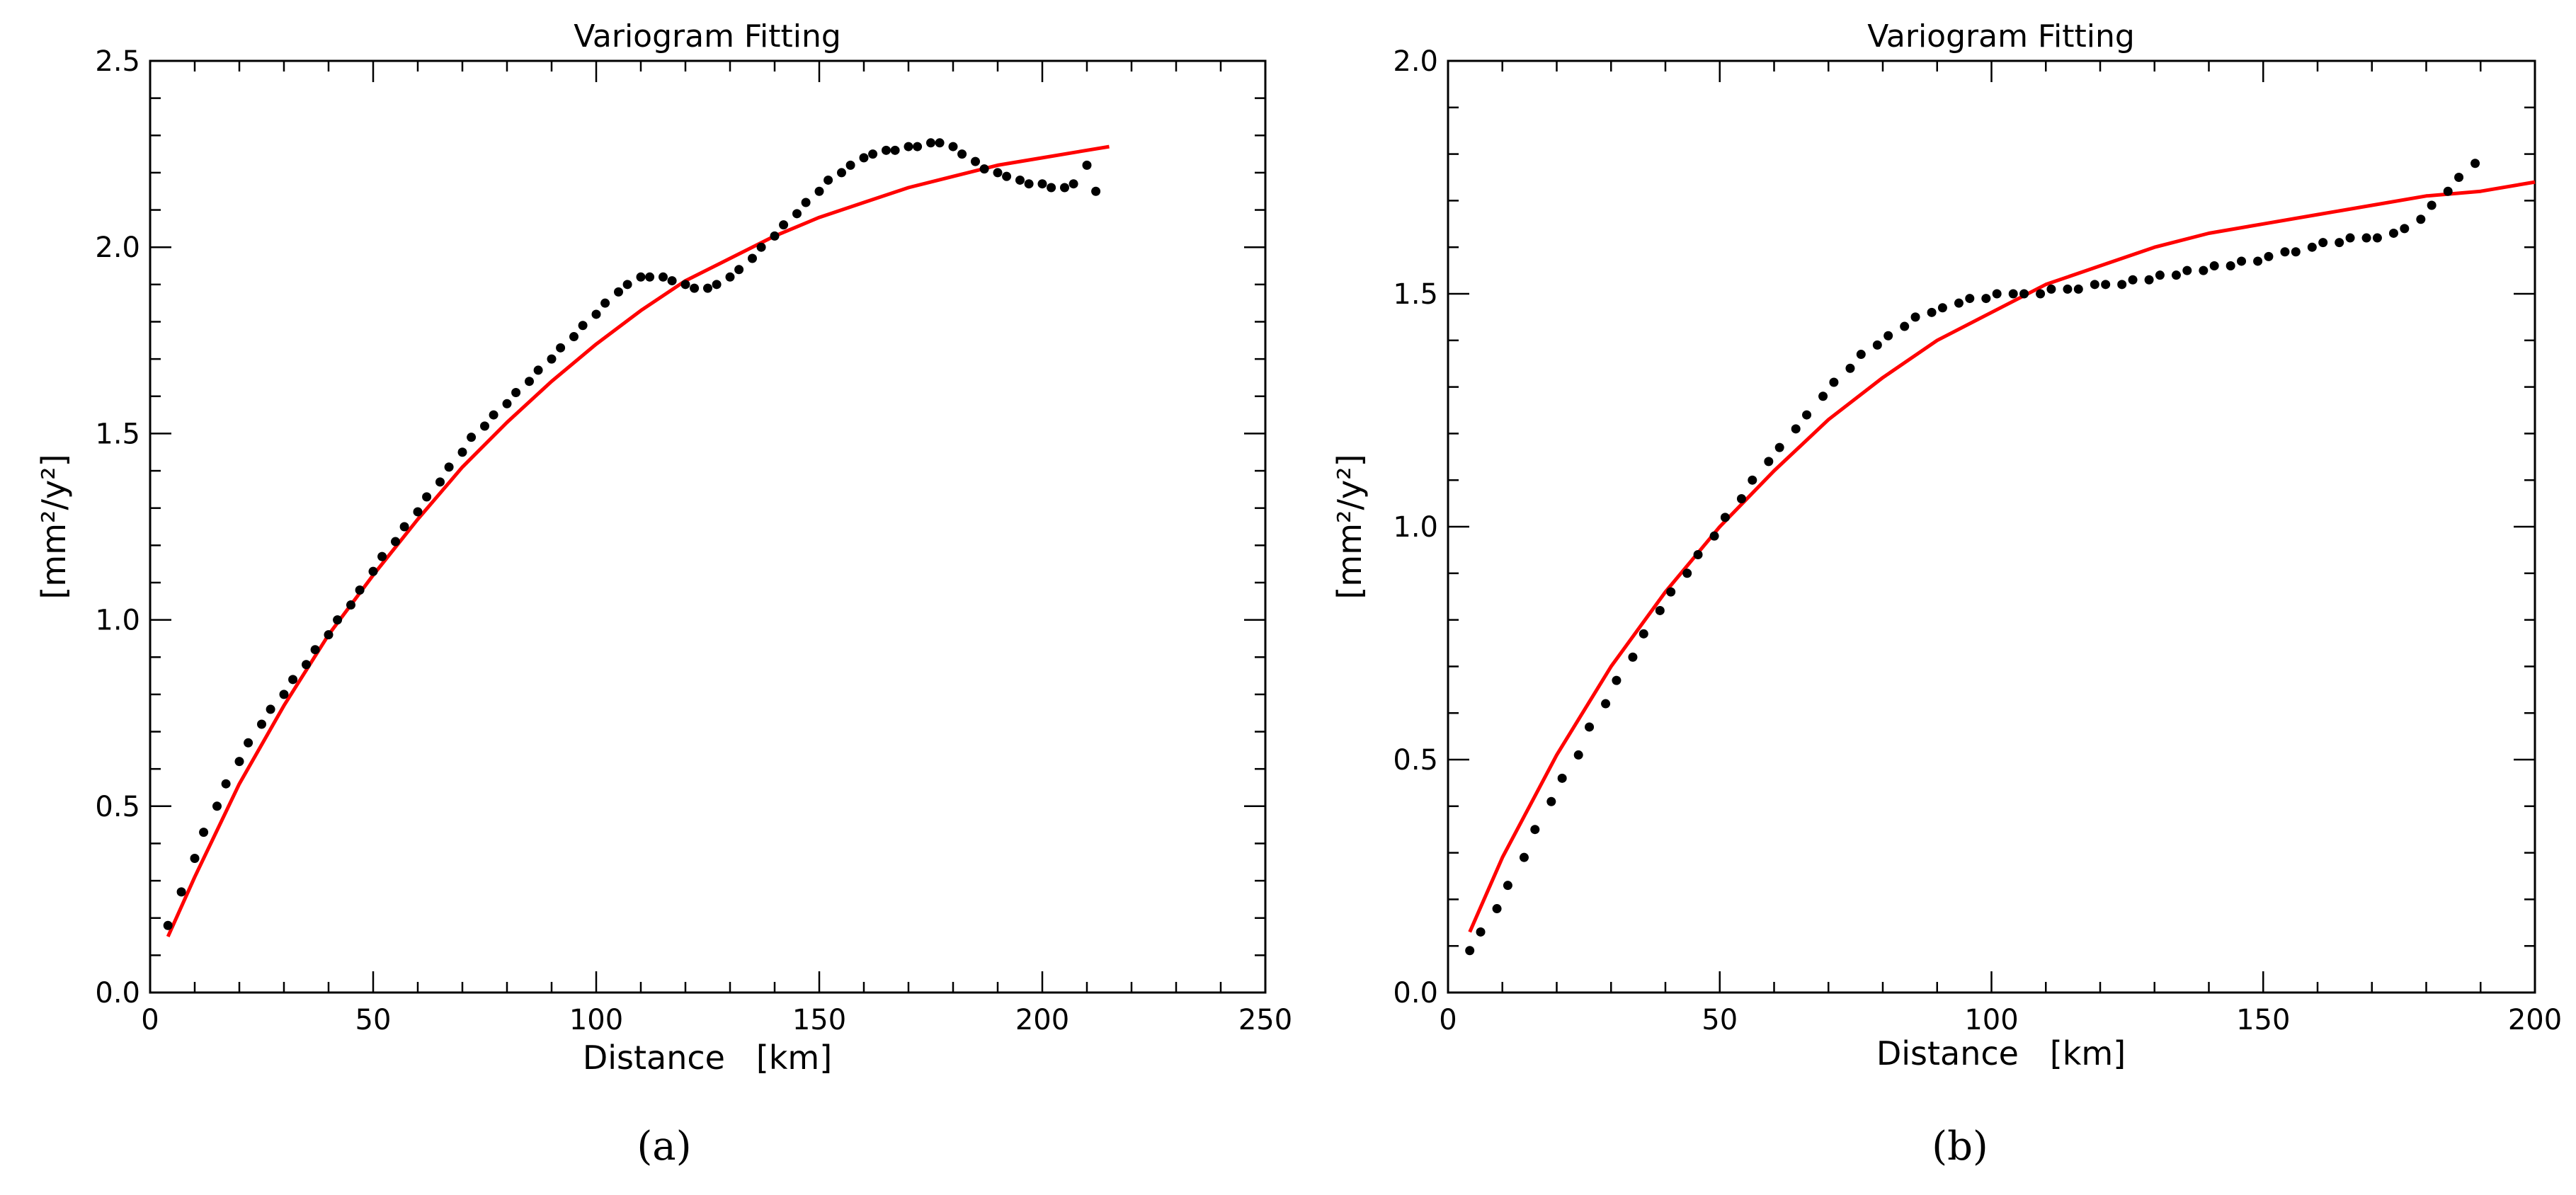 This screenshot has width=2576, height=1195. Describe the element at coordinates (117, 807) in the screenshot. I see `y-tick-label: 0.5` at that location.